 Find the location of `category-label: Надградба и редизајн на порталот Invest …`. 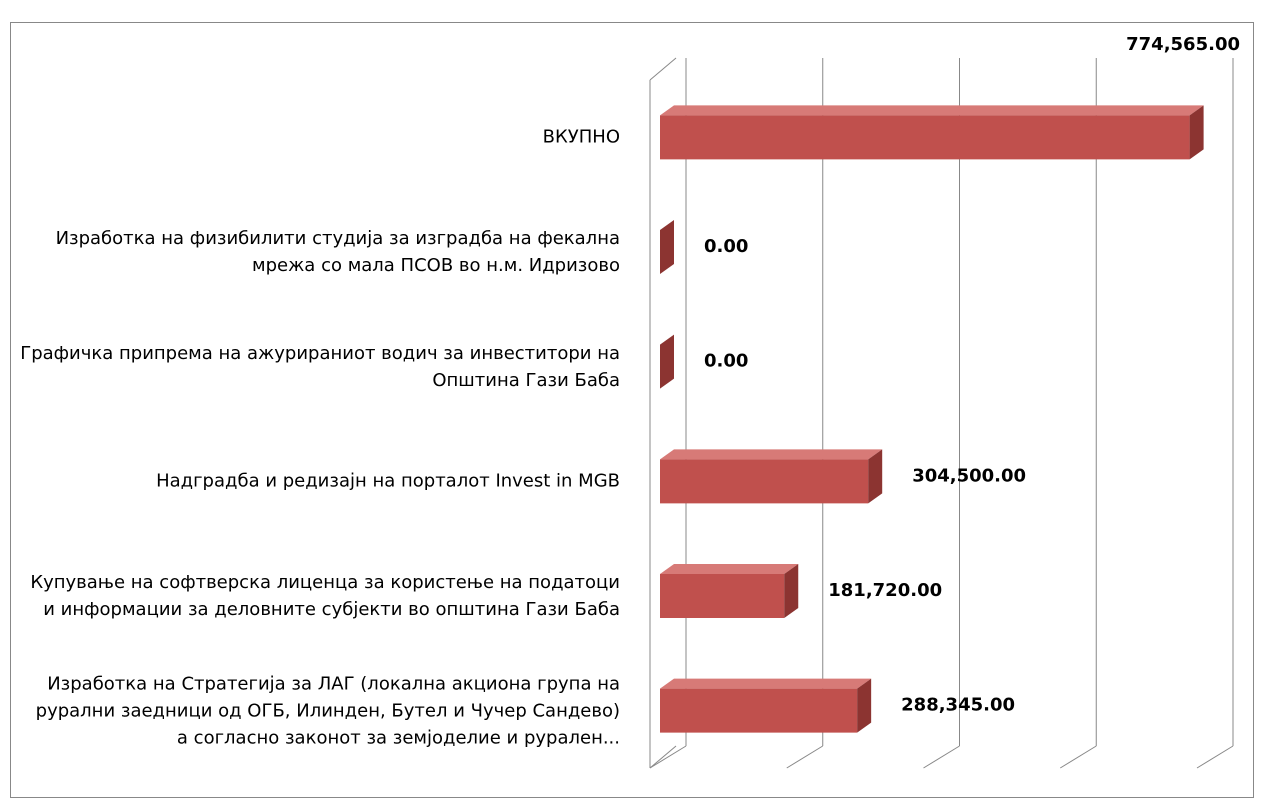

category-label: Надградба и редизајн на порталот Invest … is located at coordinates (388, 481).